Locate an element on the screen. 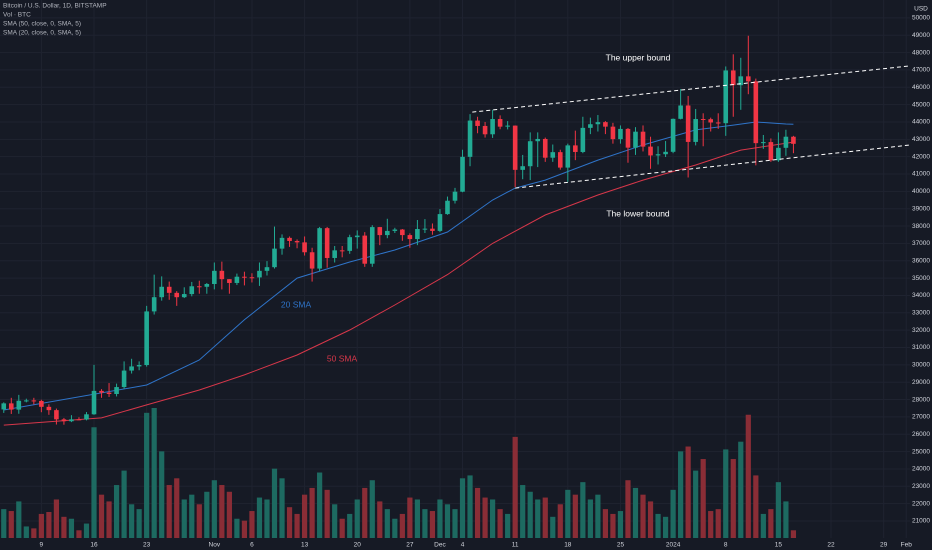 This screenshot has width=932, height=550. y-tick-label: 33000 is located at coordinates (921, 313).